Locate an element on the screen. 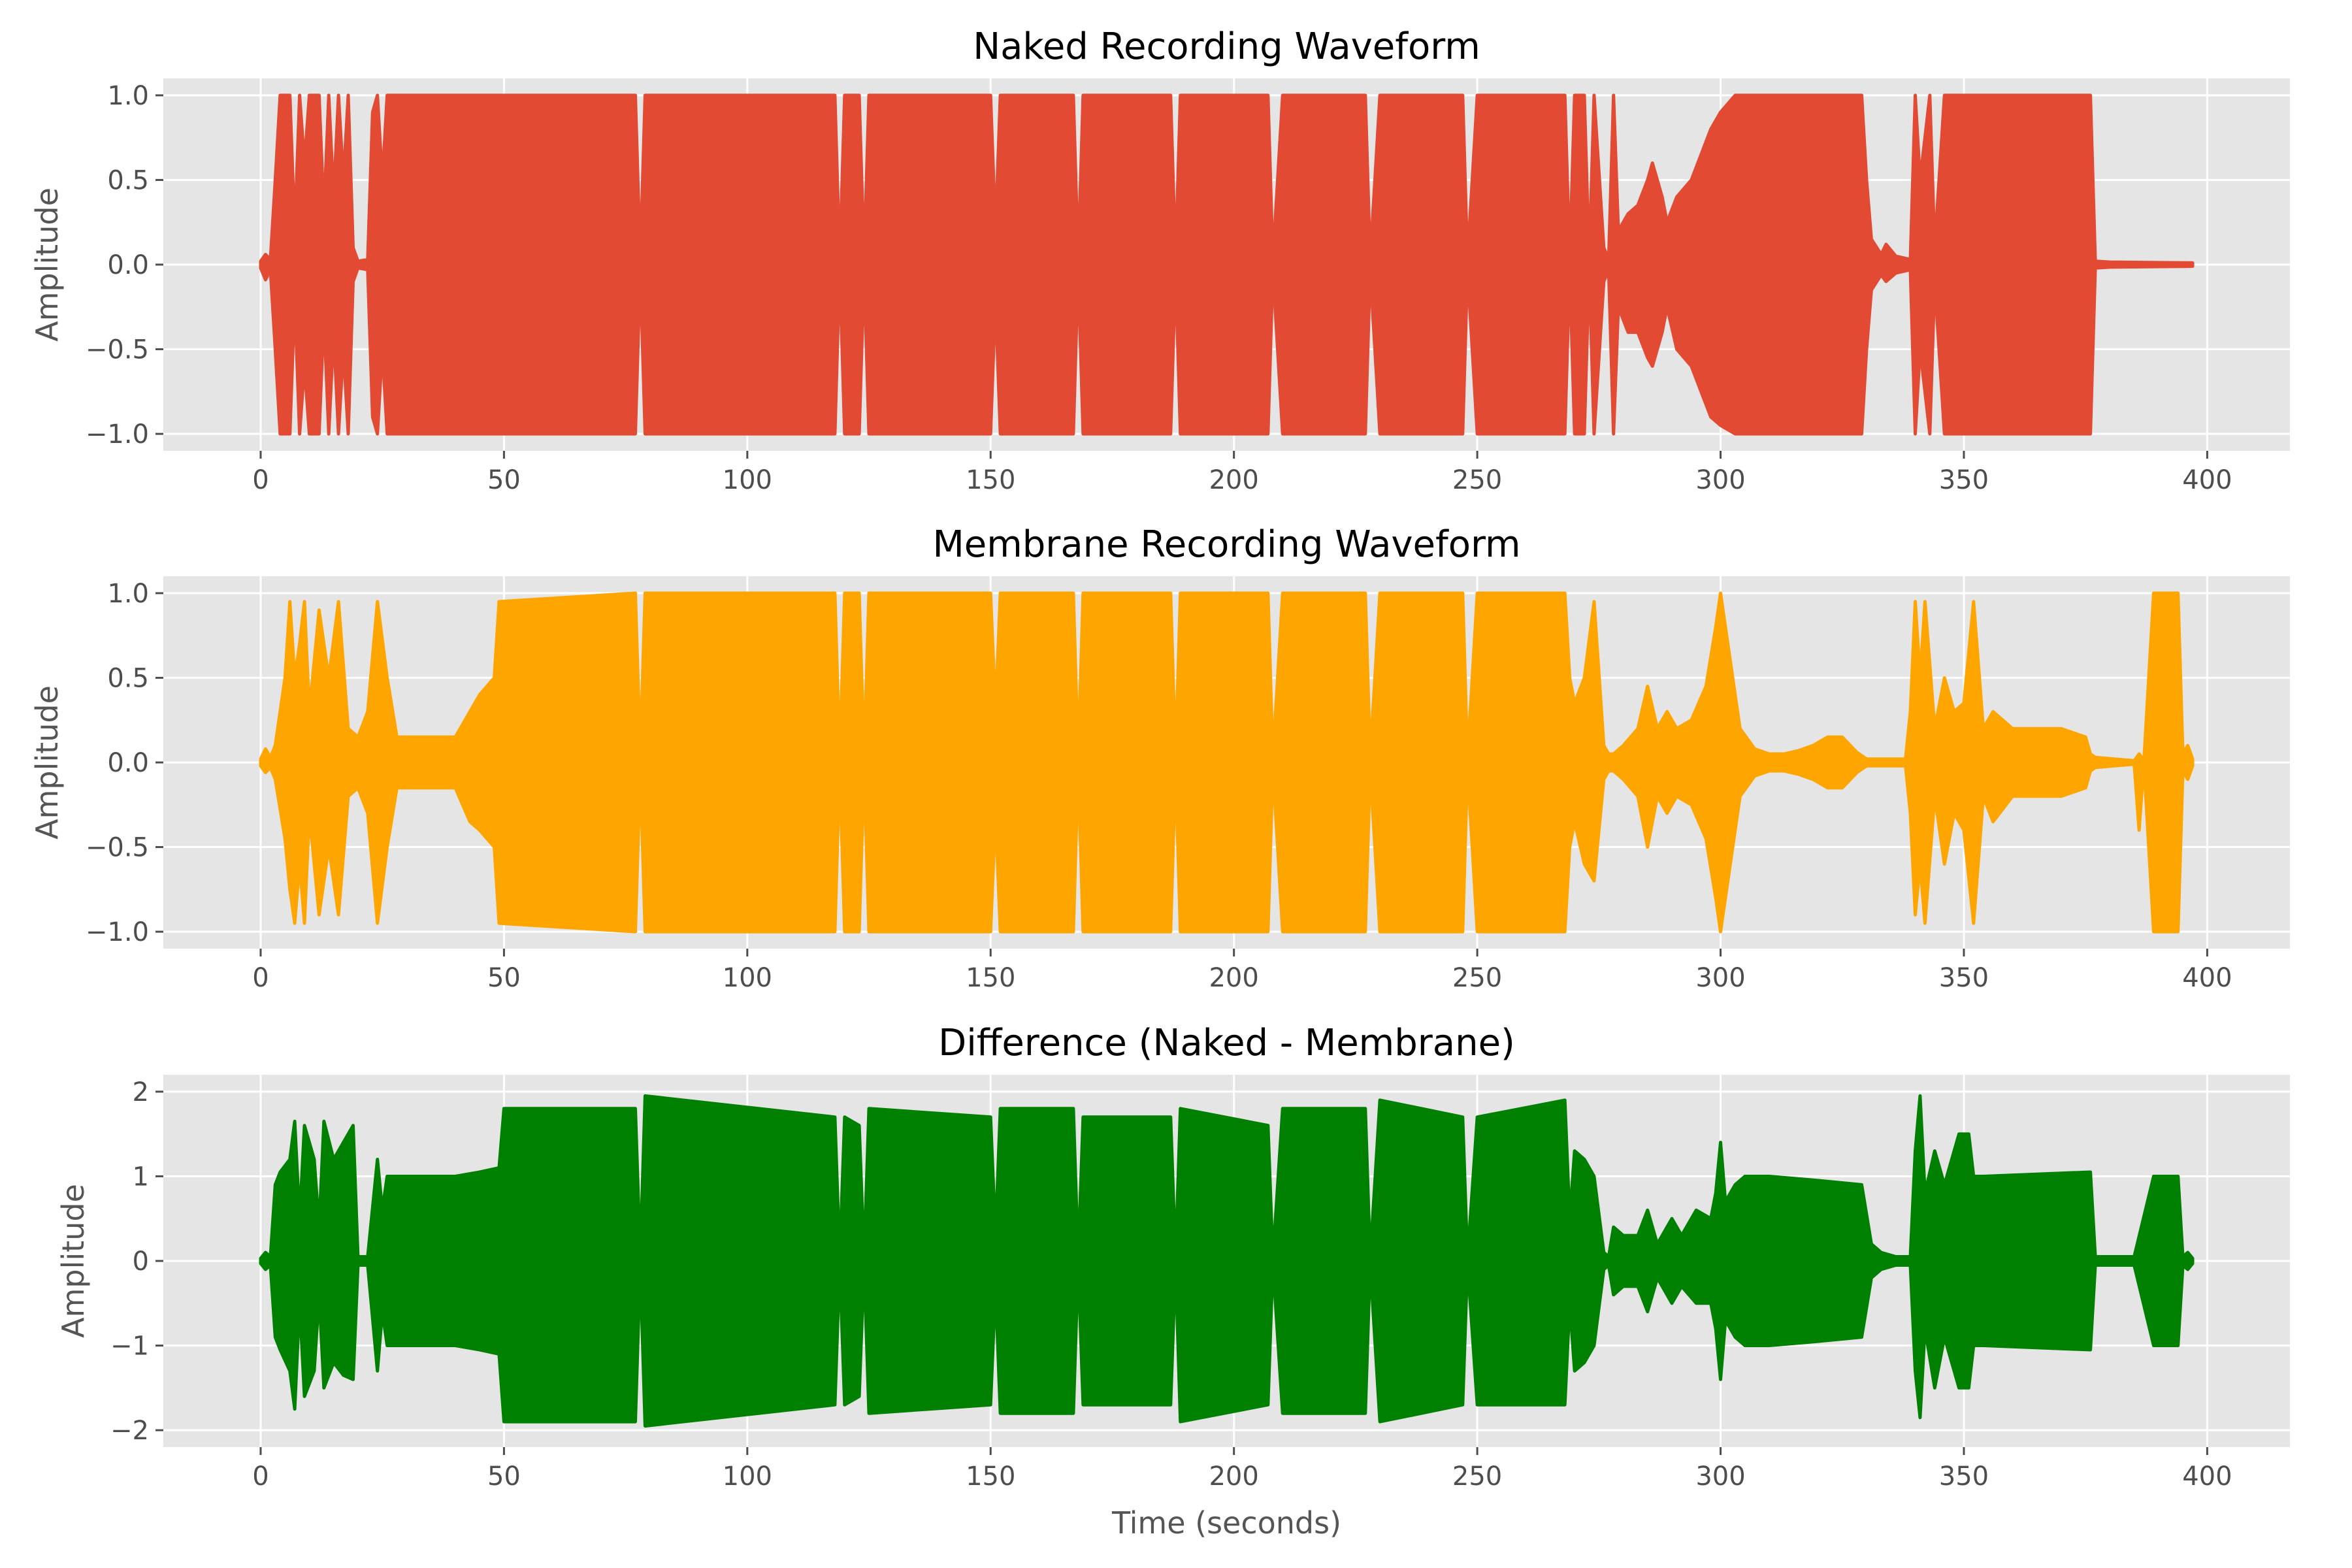 Image resolution: width=2352 pixels, height=1568 pixels. y-tick-label: −1 is located at coordinates (129, 1346).